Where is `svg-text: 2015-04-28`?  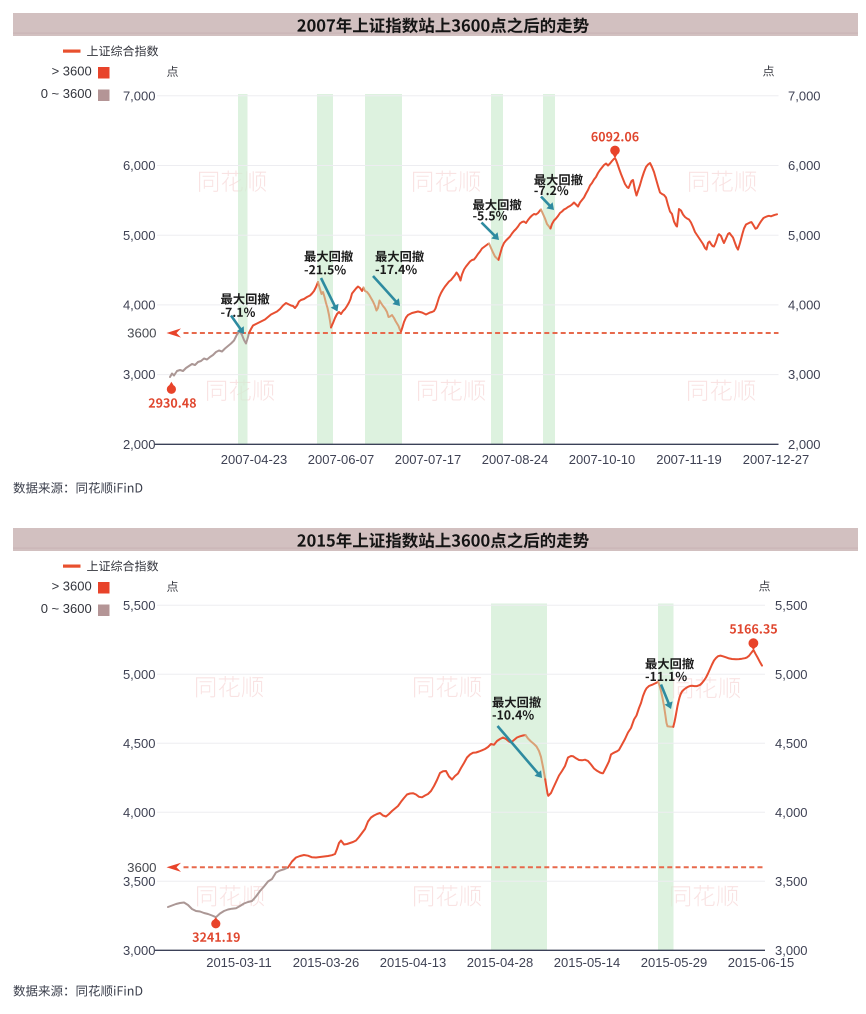
svg-text: 2015-04-28 is located at coordinates (500, 962).